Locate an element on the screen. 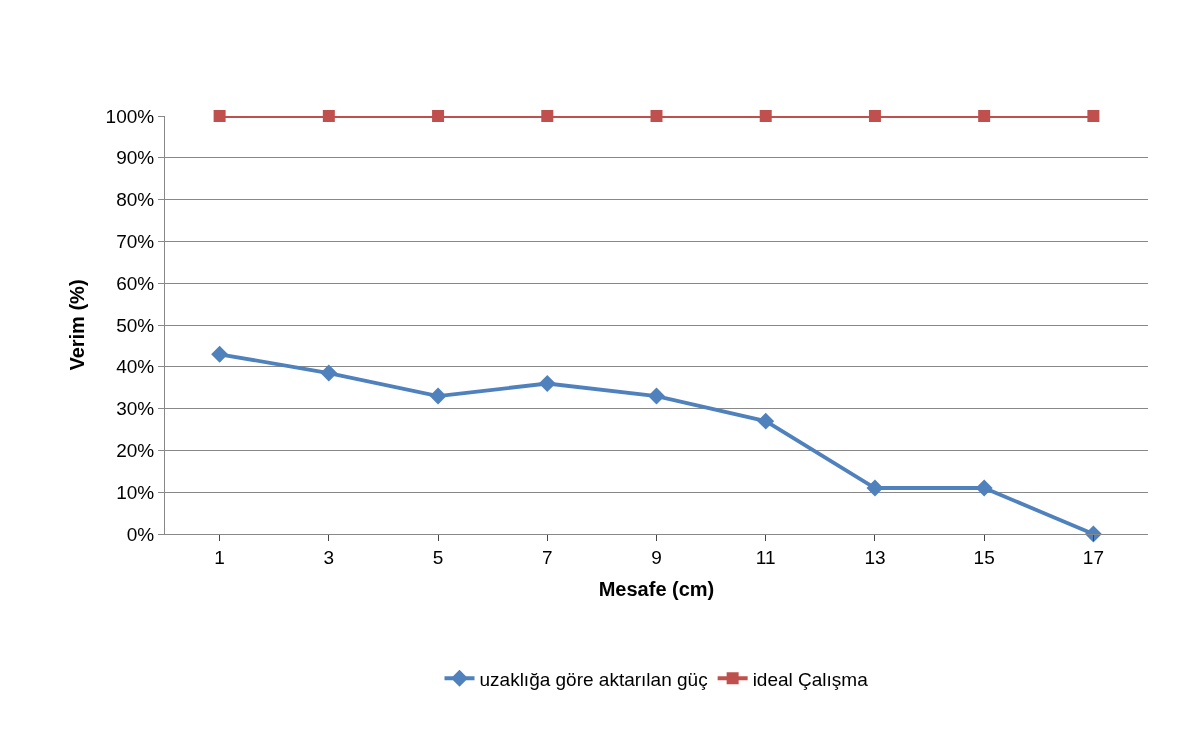 The image size is (1178, 754). x-tick-label: 17 is located at coordinates (1093, 557).